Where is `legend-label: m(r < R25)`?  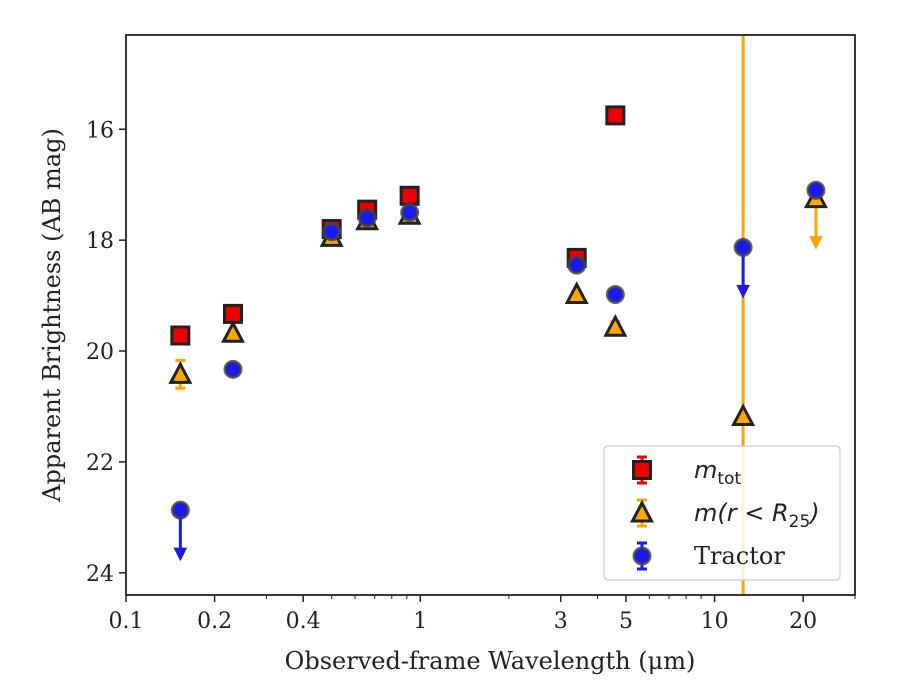 legend-label: m(r < R25) is located at coordinates (757, 515).